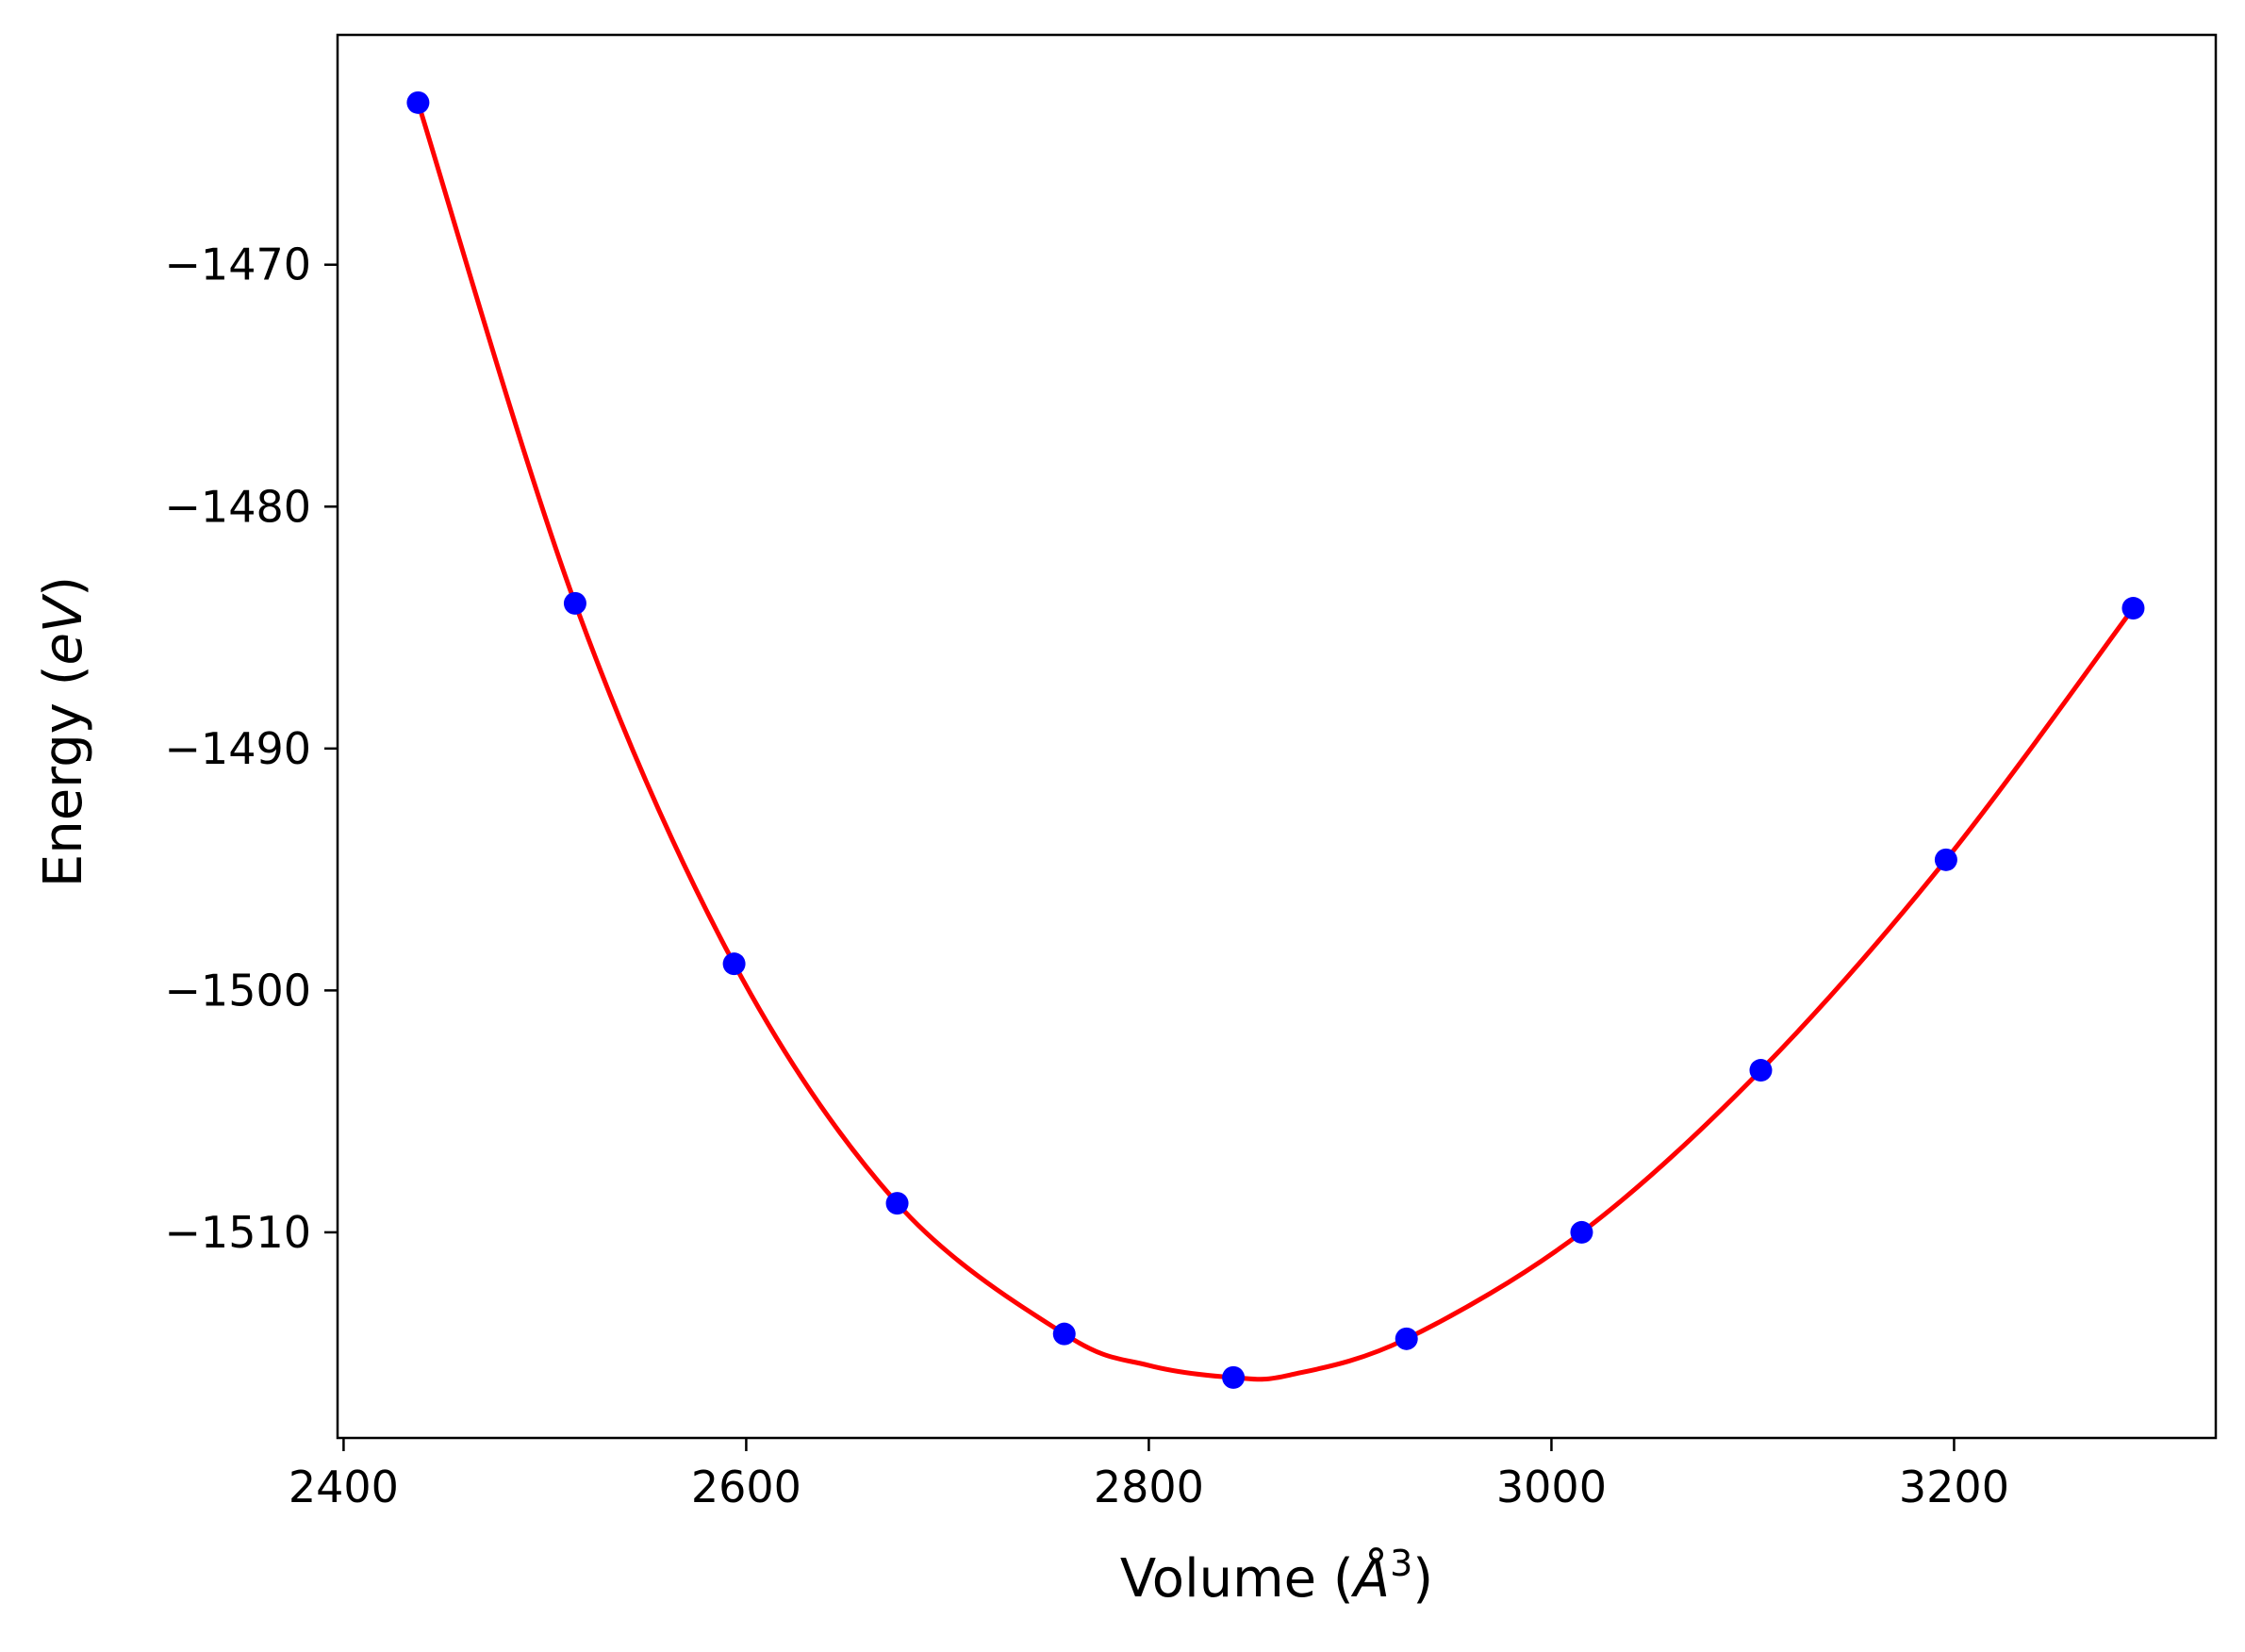  Describe the element at coordinates (238, 265) in the screenshot. I see `y-tick-label: −1470` at that location.